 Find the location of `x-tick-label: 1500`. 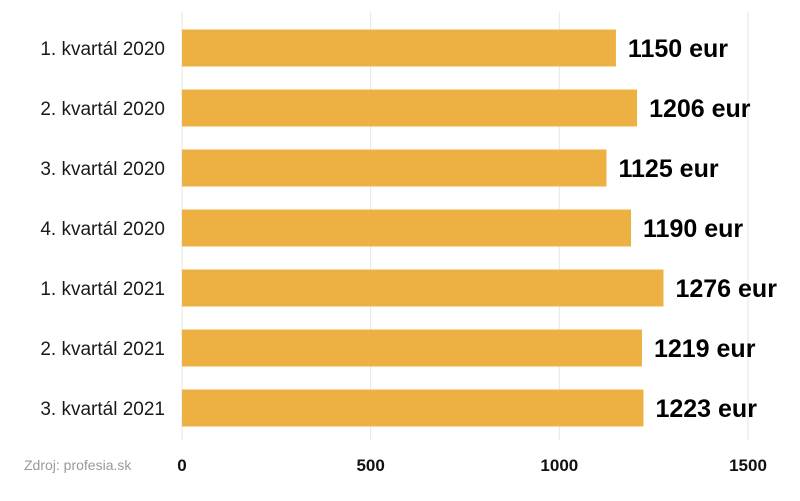

x-tick-label: 1500 is located at coordinates (748, 465).